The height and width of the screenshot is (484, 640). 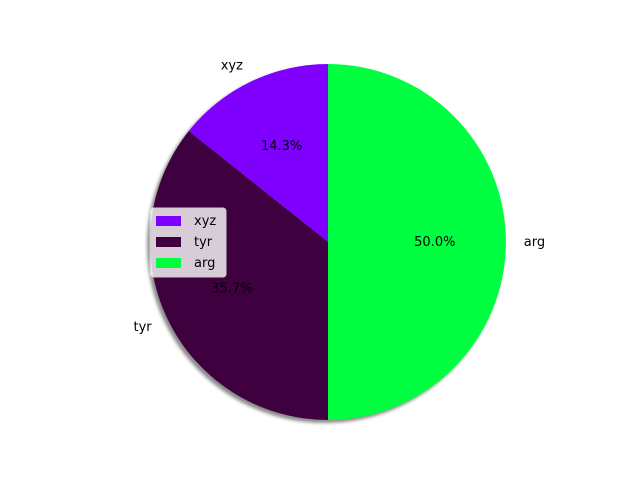 I want to click on legend-swatch-xyz, so click(x=168, y=221).